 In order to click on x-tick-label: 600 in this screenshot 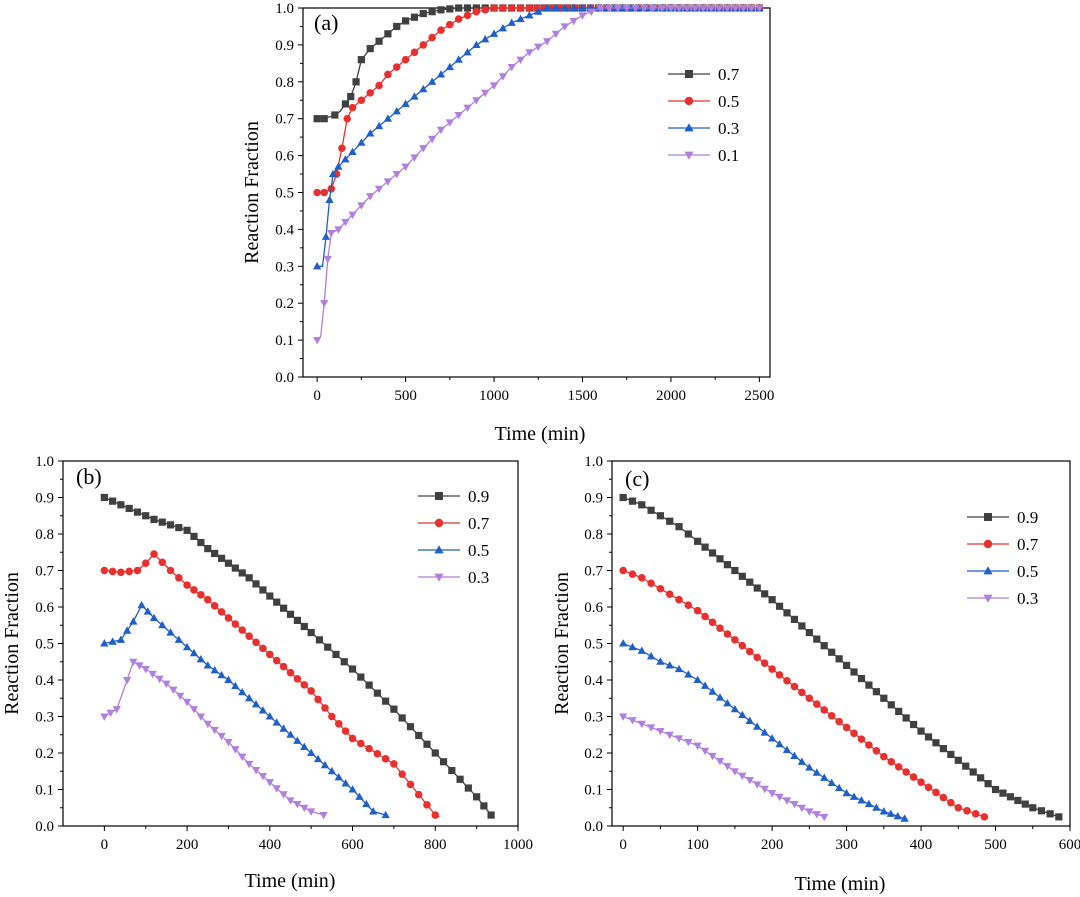, I will do `click(1069, 845)`.